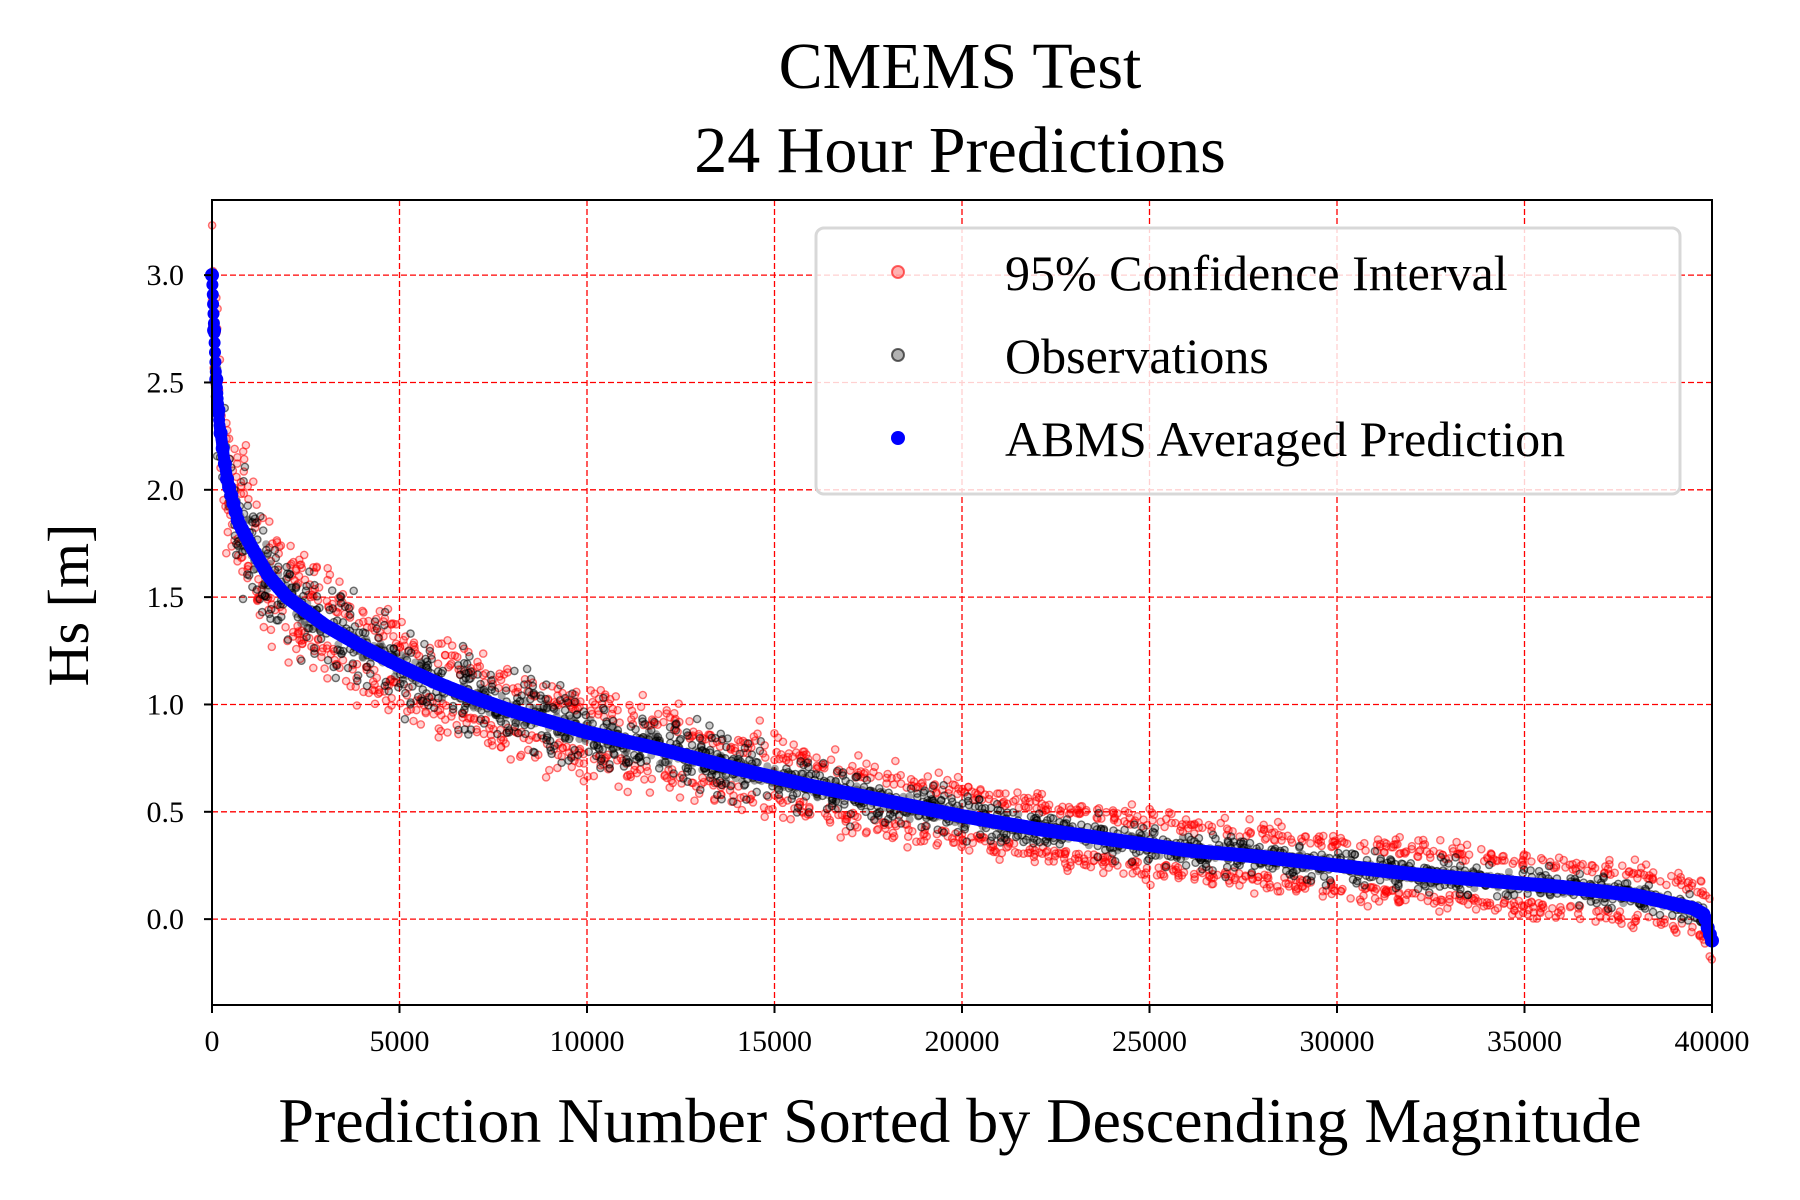 Image resolution: width=1800 pixels, height=1200 pixels. What do you see at coordinates (1285, 439) in the screenshot?
I see `legend-label-prediction: ABMS Averaged Prediction` at bounding box center [1285, 439].